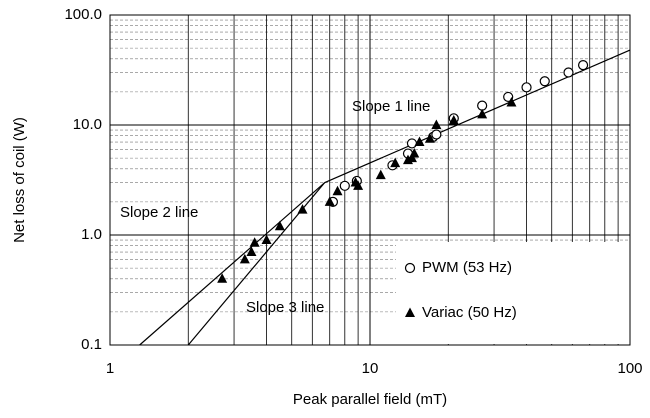  I want to click on line-annotation: Slope 2 line, so click(159, 212).